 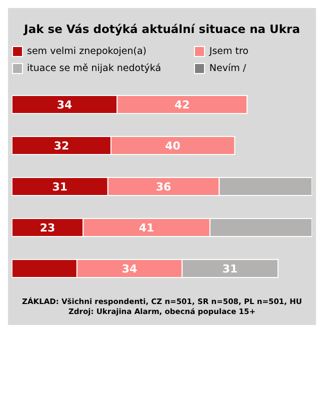 What do you see at coordinates (86, 51) in the screenshot?
I see `legend-label: sem velmi znepokojen(a)` at bounding box center [86, 51].